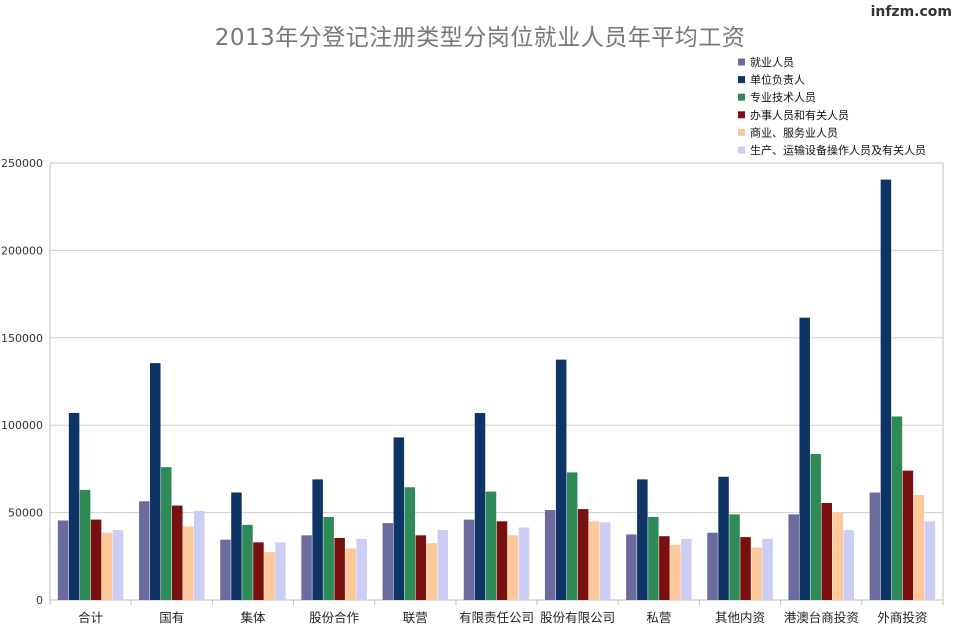  I want to click on legend-entry: 专业技术人员, so click(783, 97).